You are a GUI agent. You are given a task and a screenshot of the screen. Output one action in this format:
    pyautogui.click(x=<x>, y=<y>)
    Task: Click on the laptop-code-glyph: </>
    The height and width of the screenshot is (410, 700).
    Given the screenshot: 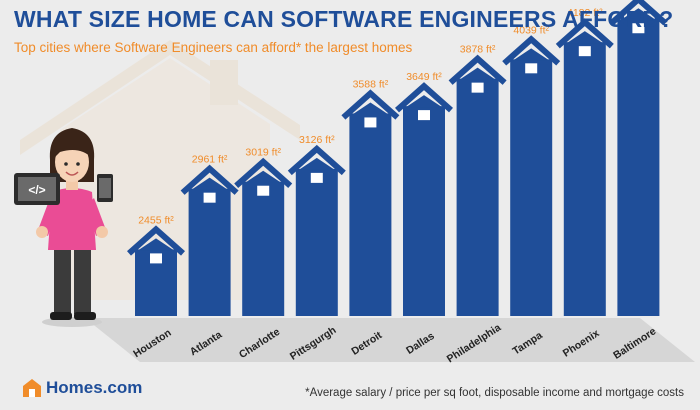 What is the action you would take?
    pyautogui.click(x=36, y=190)
    